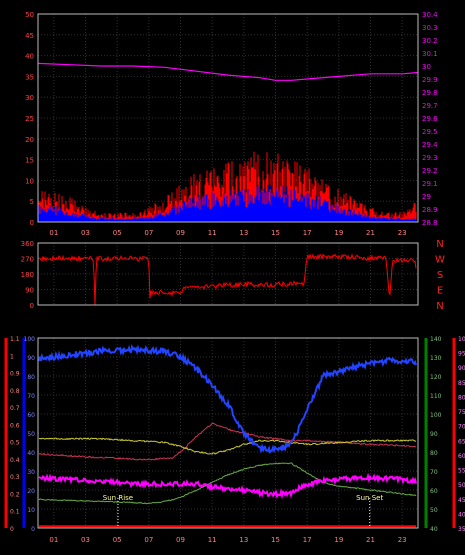 The height and width of the screenshot is (555, 465). Describe the element at coordinates (275, 233) in the screenshot. I see `wind-x-tick-label: 15` at that location.